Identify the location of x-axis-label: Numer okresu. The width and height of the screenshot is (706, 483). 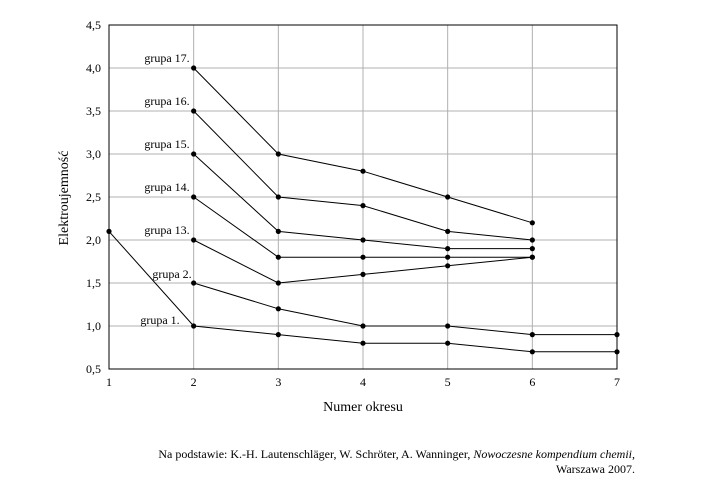
(363, 407).